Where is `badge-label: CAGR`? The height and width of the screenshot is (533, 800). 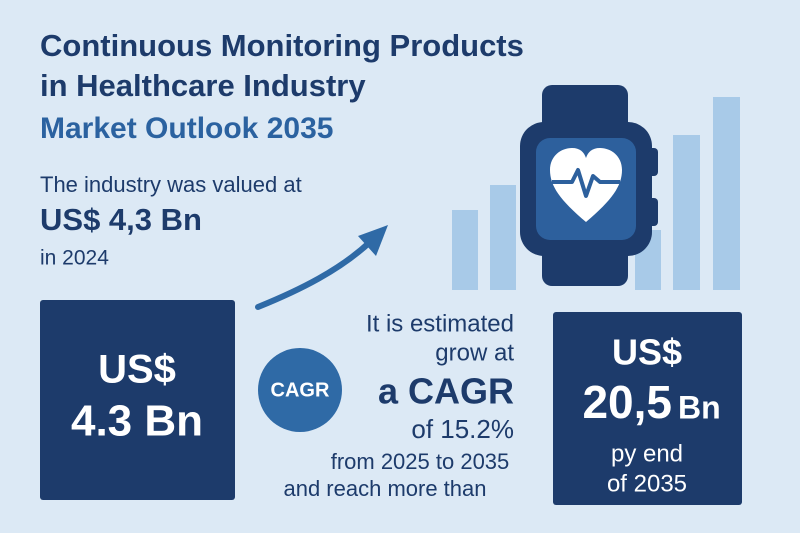 badge-label: CAGR is located at coordinates (300, 390).